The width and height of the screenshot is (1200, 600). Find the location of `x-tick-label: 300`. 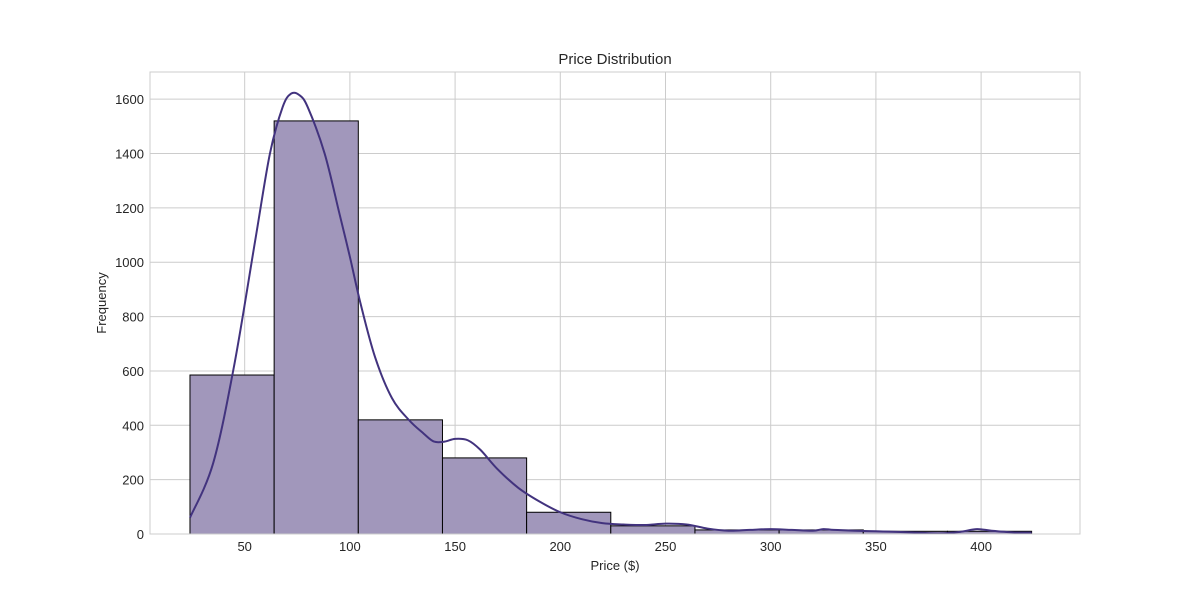

x-tick-label: 300 is located at coordinates (771, 546).